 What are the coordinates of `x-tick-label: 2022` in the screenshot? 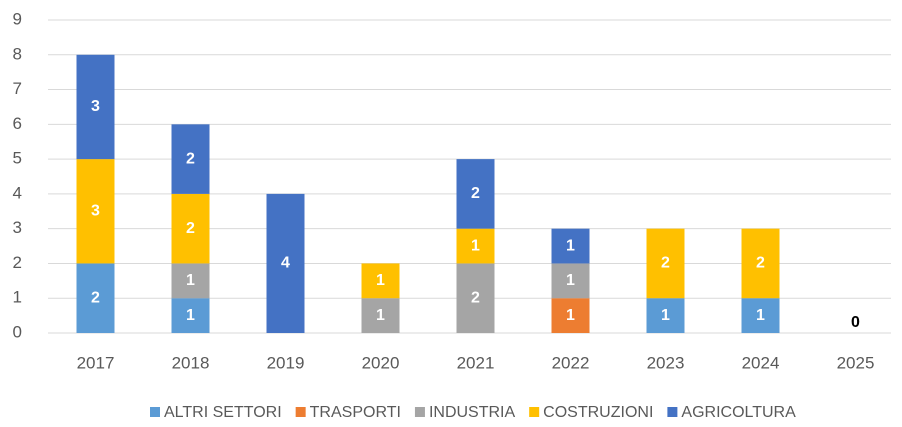 It's located at (571, 362).